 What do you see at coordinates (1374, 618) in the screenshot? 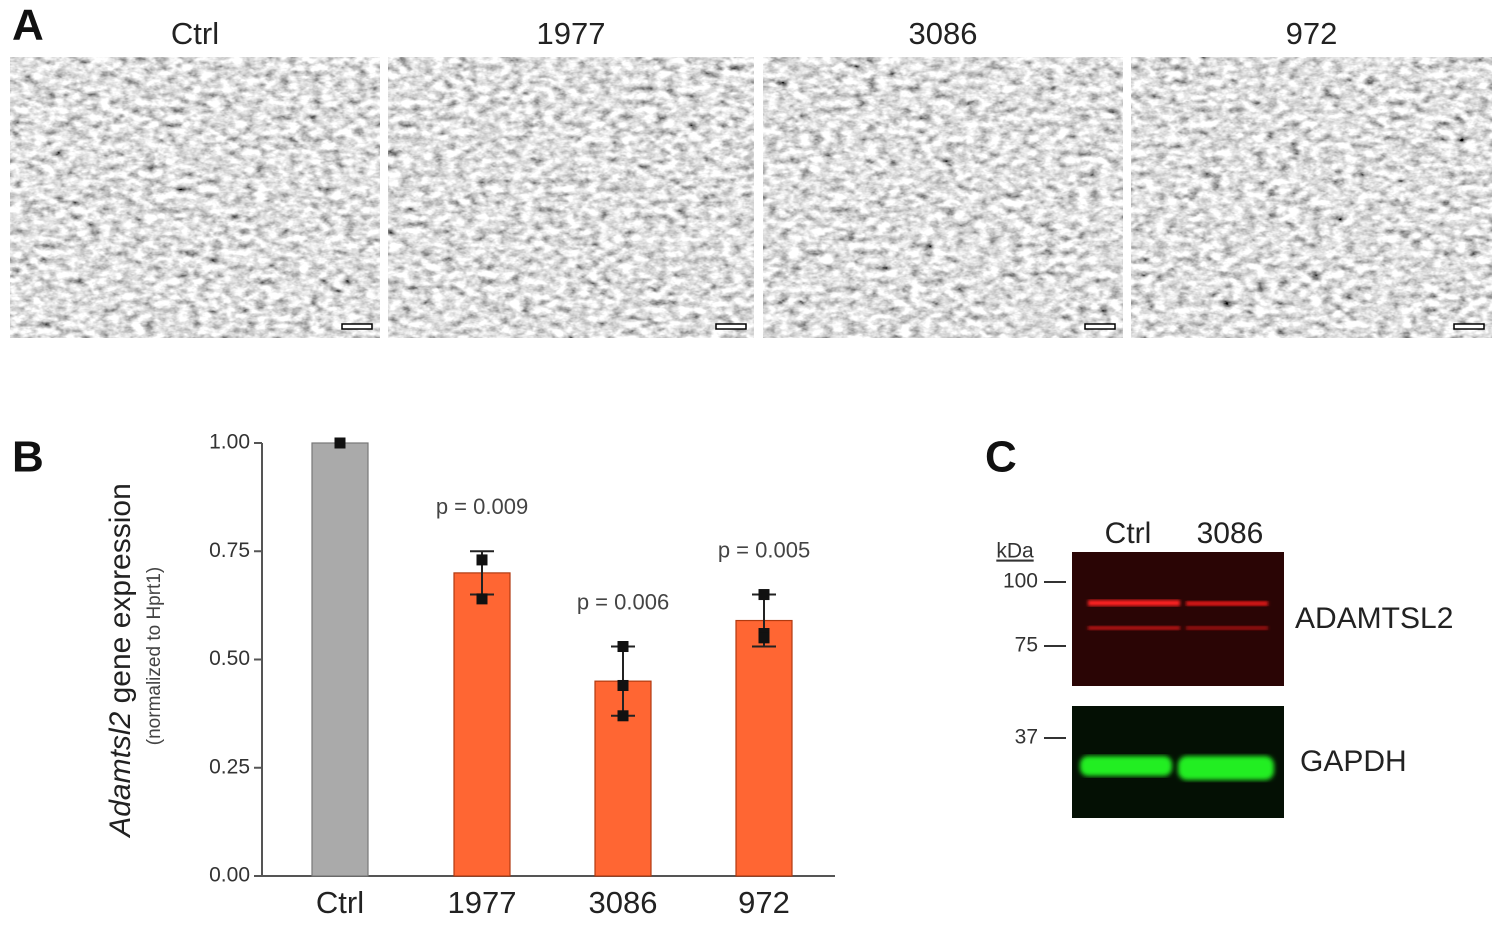
I see `protein-label: ADAMTSL2` at bounding box center [1374, 618].